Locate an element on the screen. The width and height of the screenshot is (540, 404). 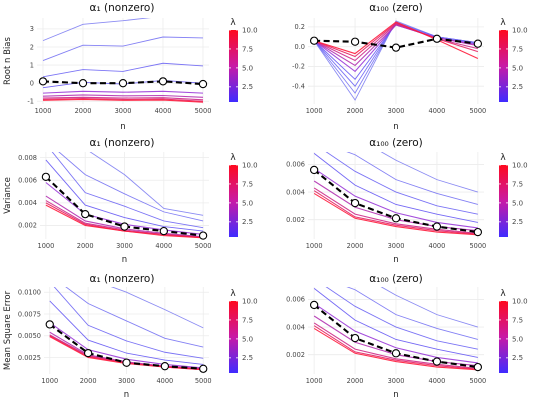
y-axis-label: Mean Square Error is located at coordinates (8, 330).